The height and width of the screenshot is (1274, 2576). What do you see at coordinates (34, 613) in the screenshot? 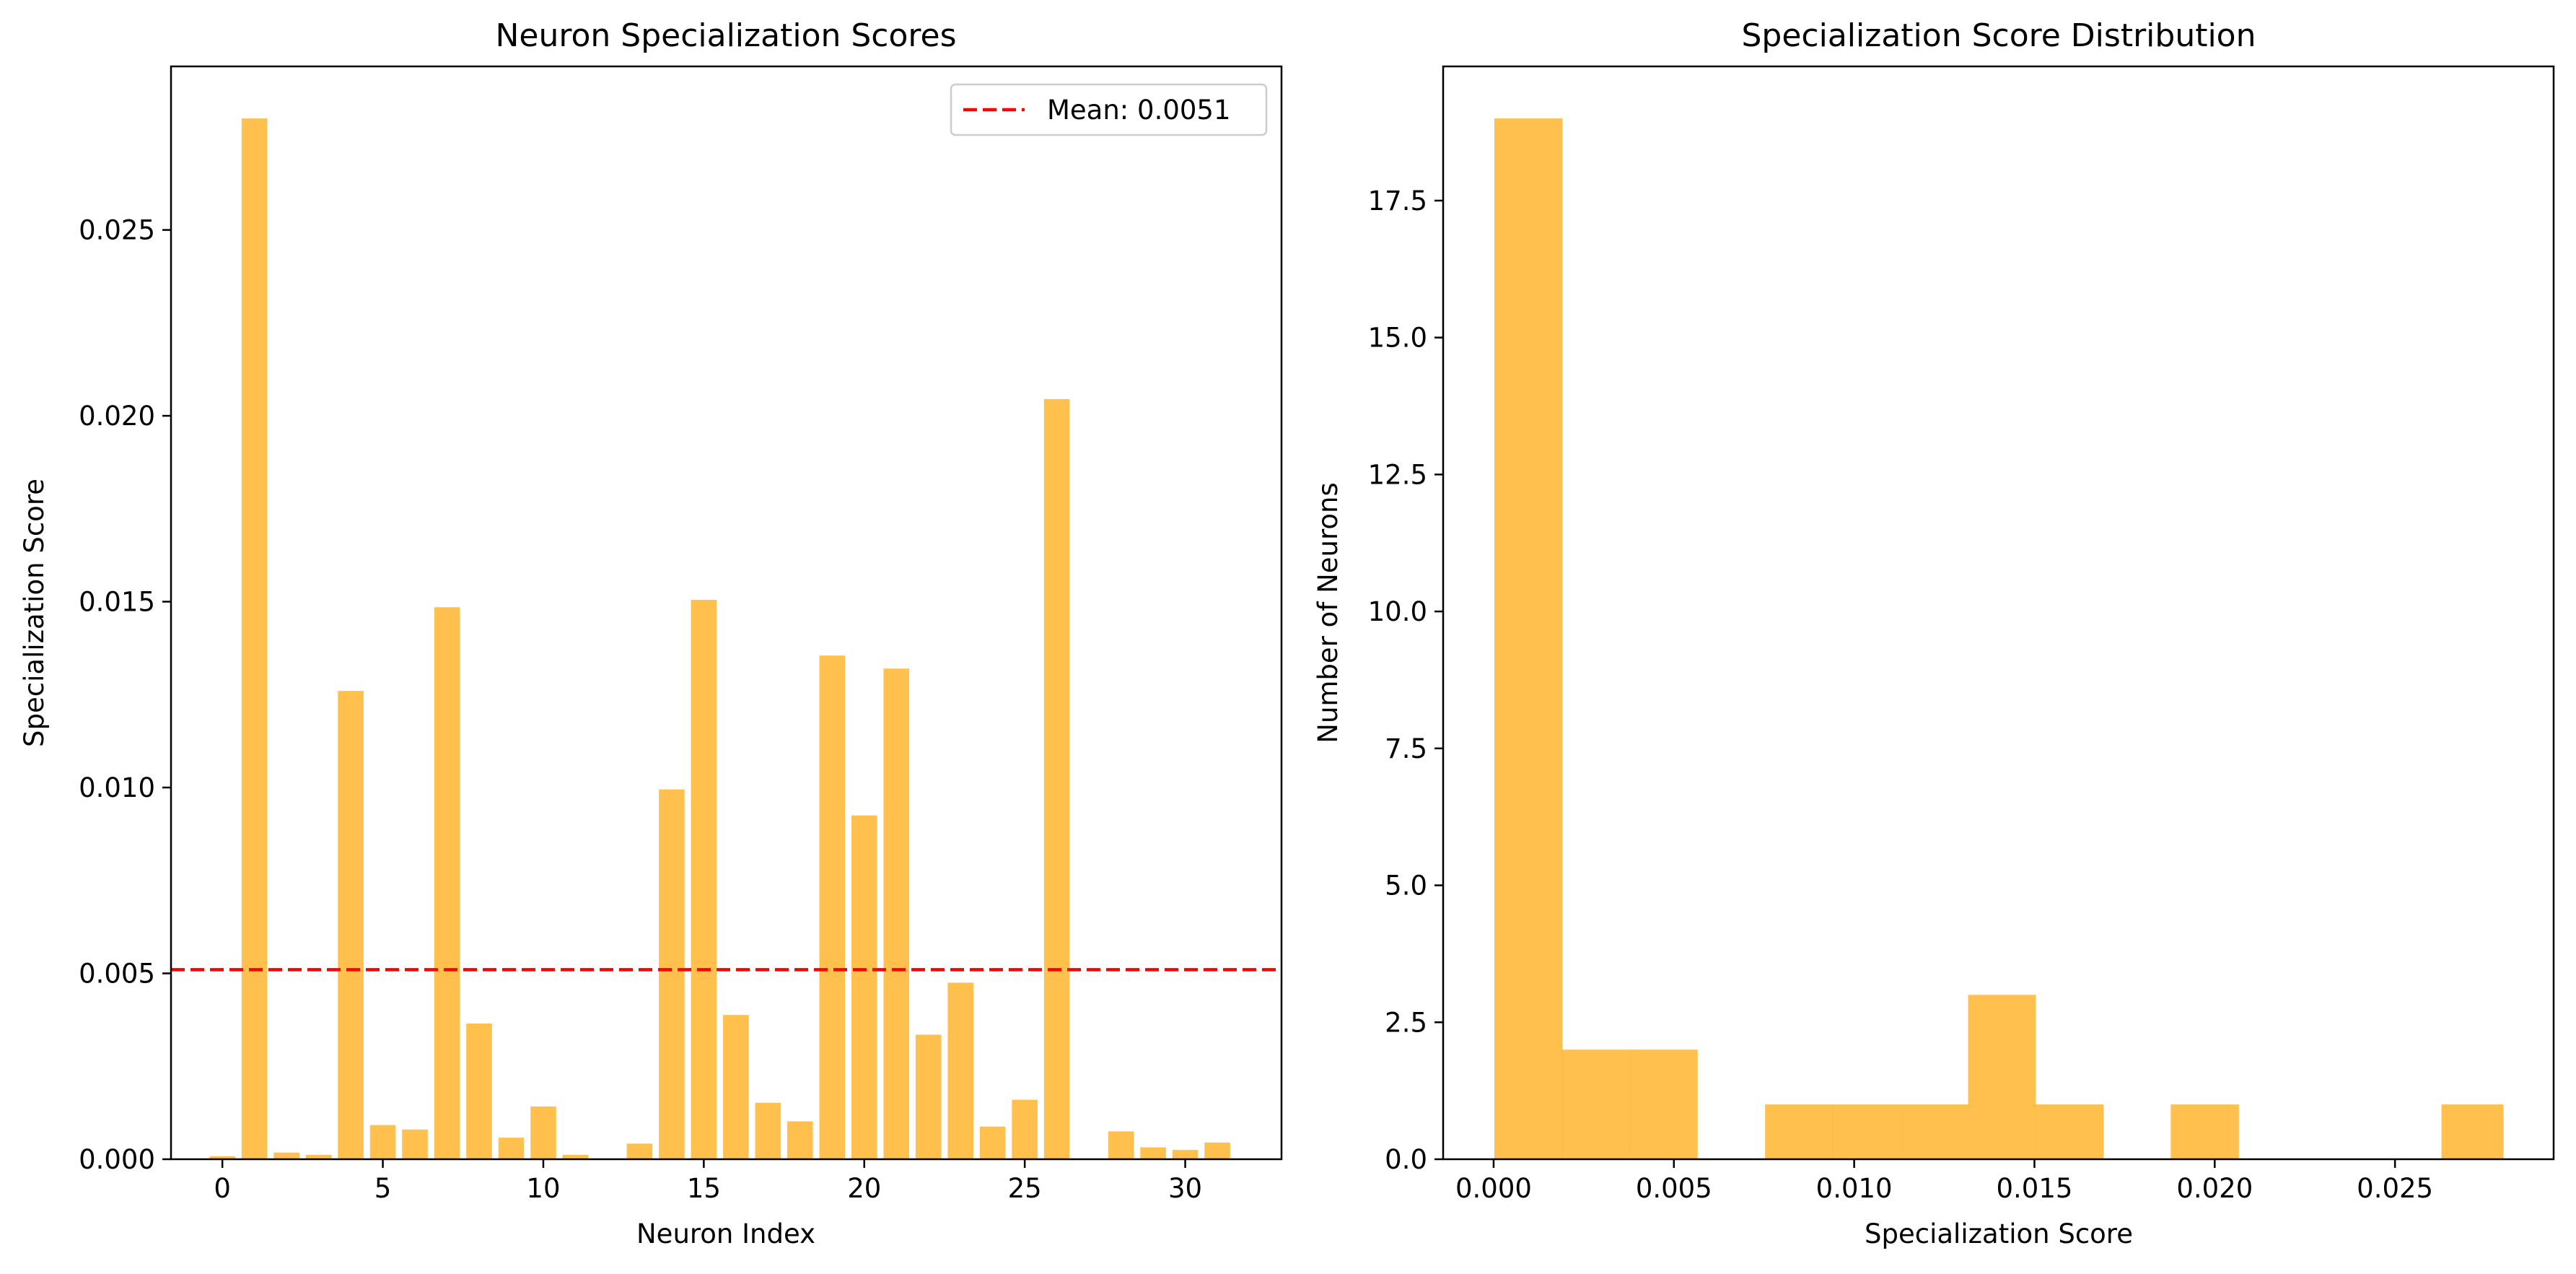
I see `y-axis-label: Specialization Score` at bounding box center [34, 613].